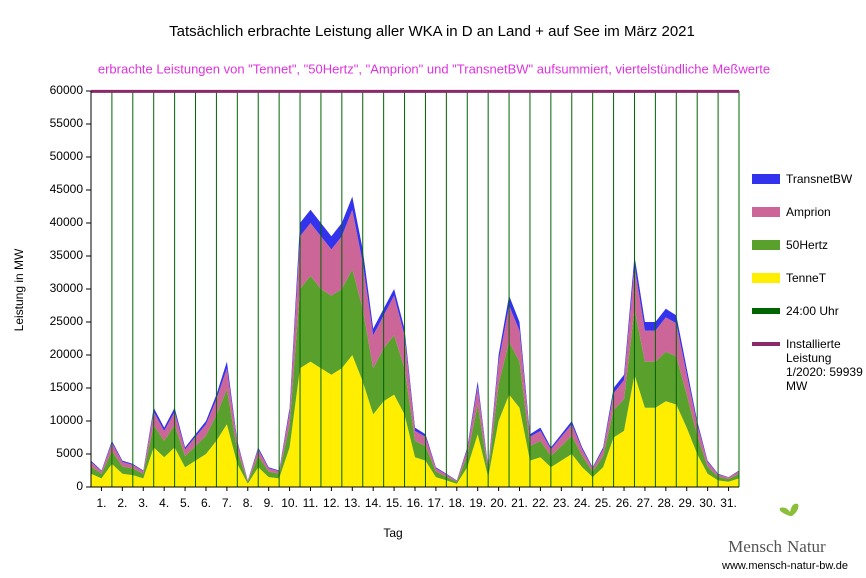  What do you see at coordinates (394, 503) in the screenshot?
I see `x-tick-label: 15.` at bounding box center [394, 503].